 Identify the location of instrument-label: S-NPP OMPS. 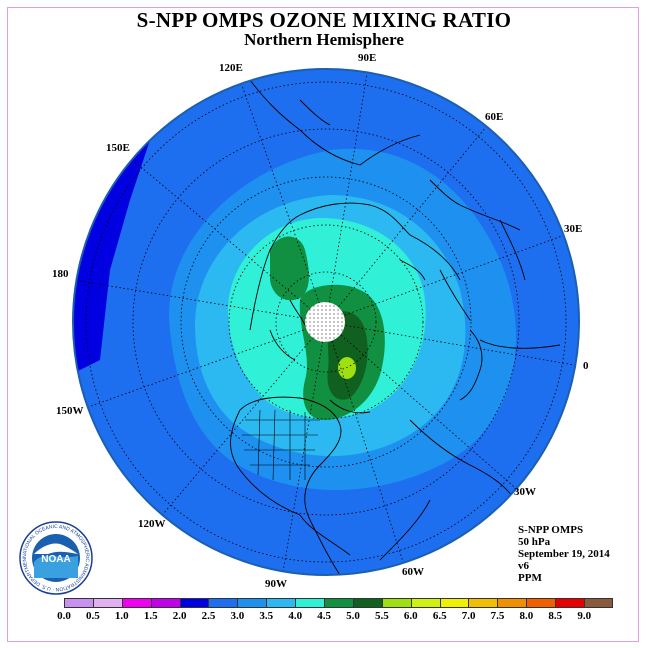
(551, 530).